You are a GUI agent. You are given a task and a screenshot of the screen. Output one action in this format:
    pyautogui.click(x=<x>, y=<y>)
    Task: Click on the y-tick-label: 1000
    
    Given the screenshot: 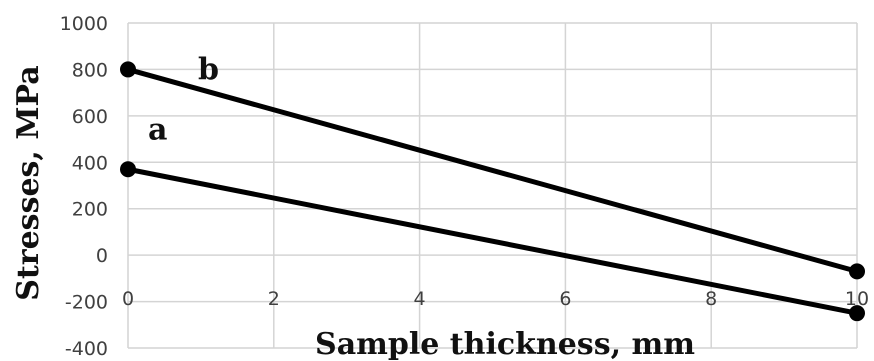 What is the action you would take?
    pyautogui.click(x=84, y=24)
    